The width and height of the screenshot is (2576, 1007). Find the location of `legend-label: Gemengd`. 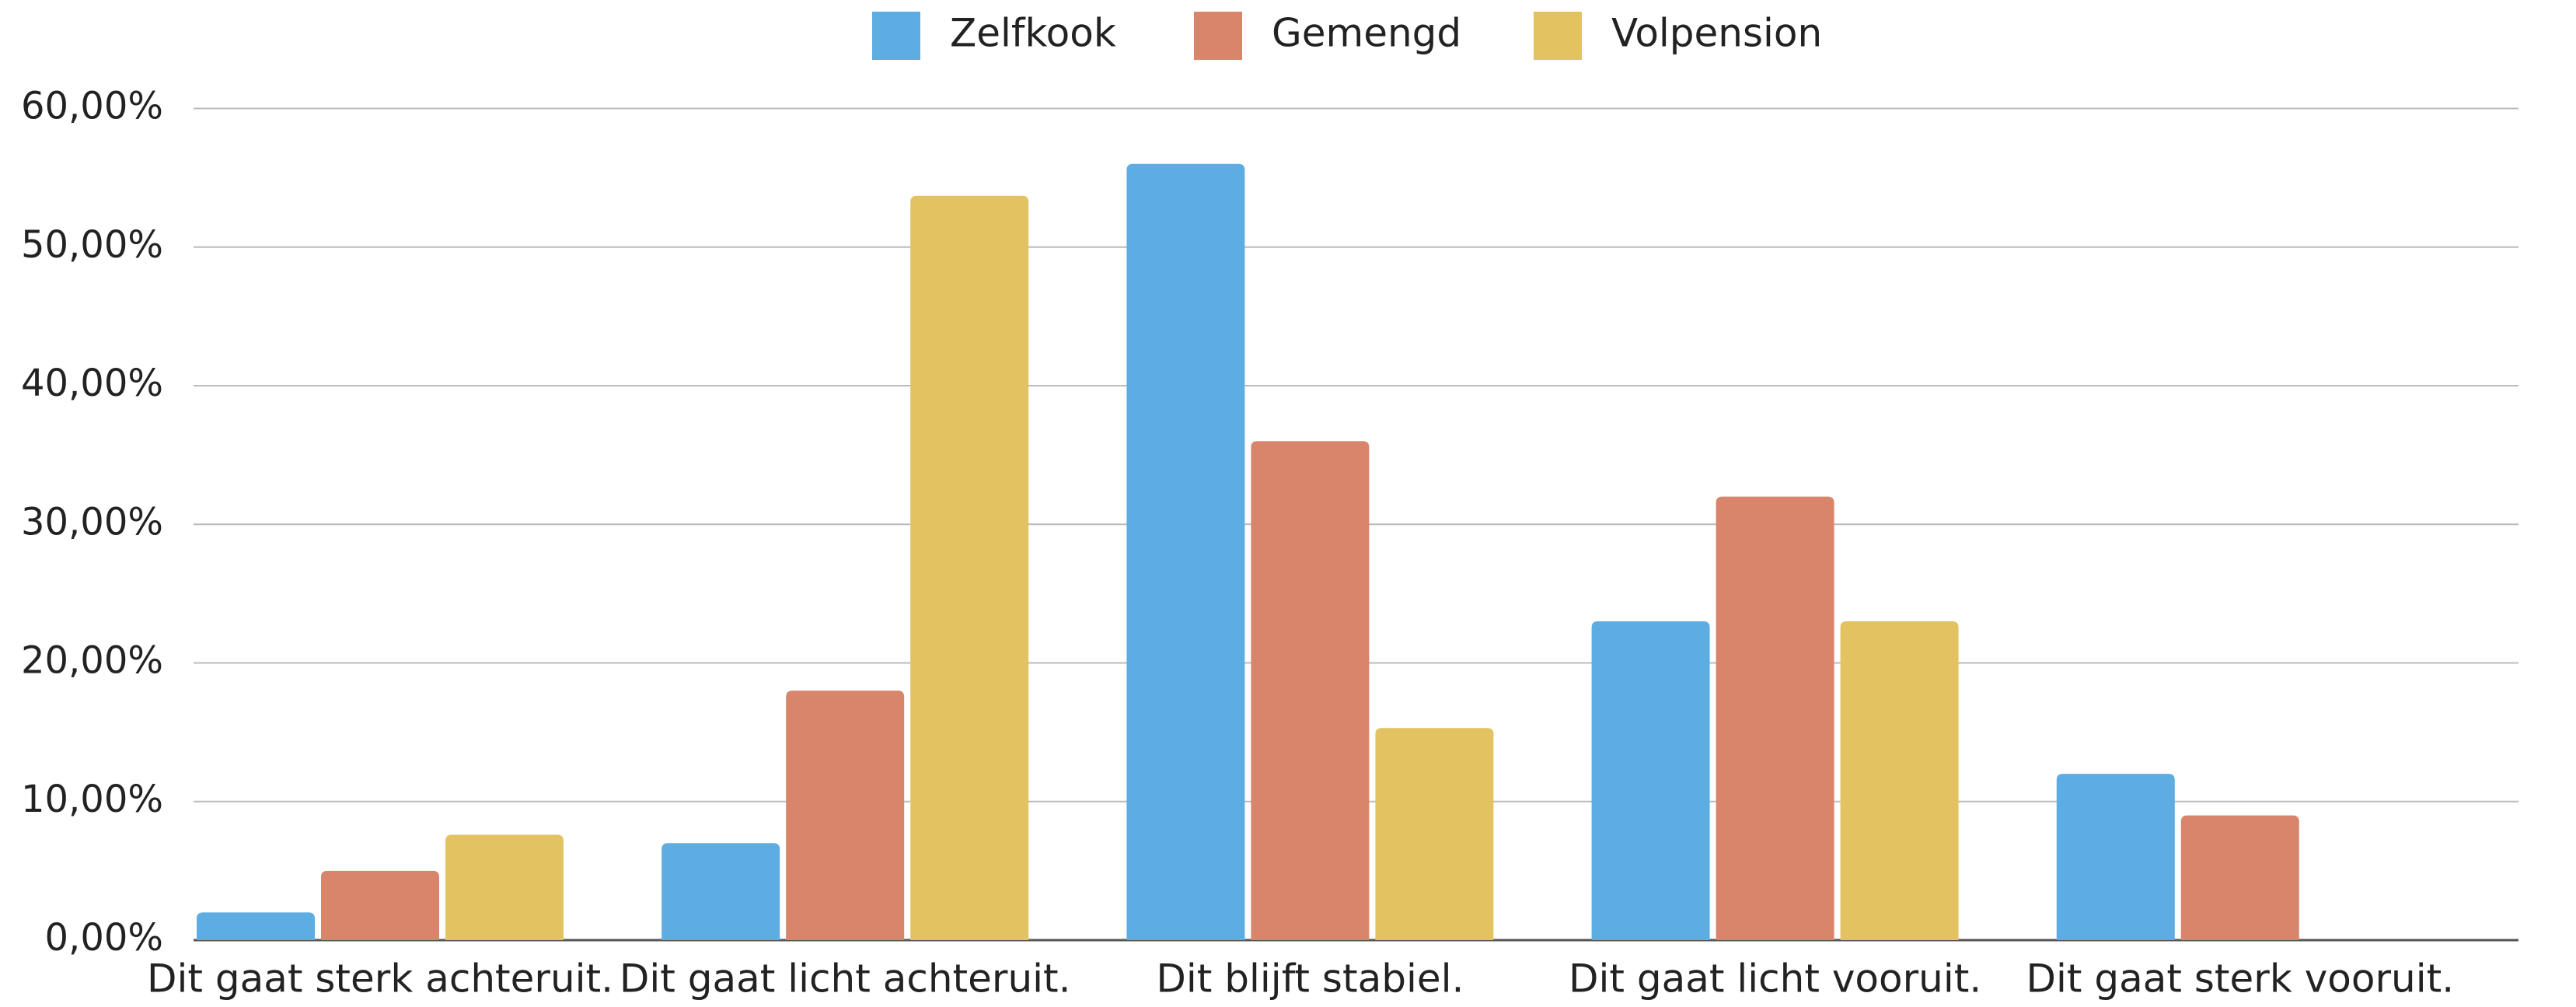

legend-label: Gemengd is located at coordinates (1367, 33).